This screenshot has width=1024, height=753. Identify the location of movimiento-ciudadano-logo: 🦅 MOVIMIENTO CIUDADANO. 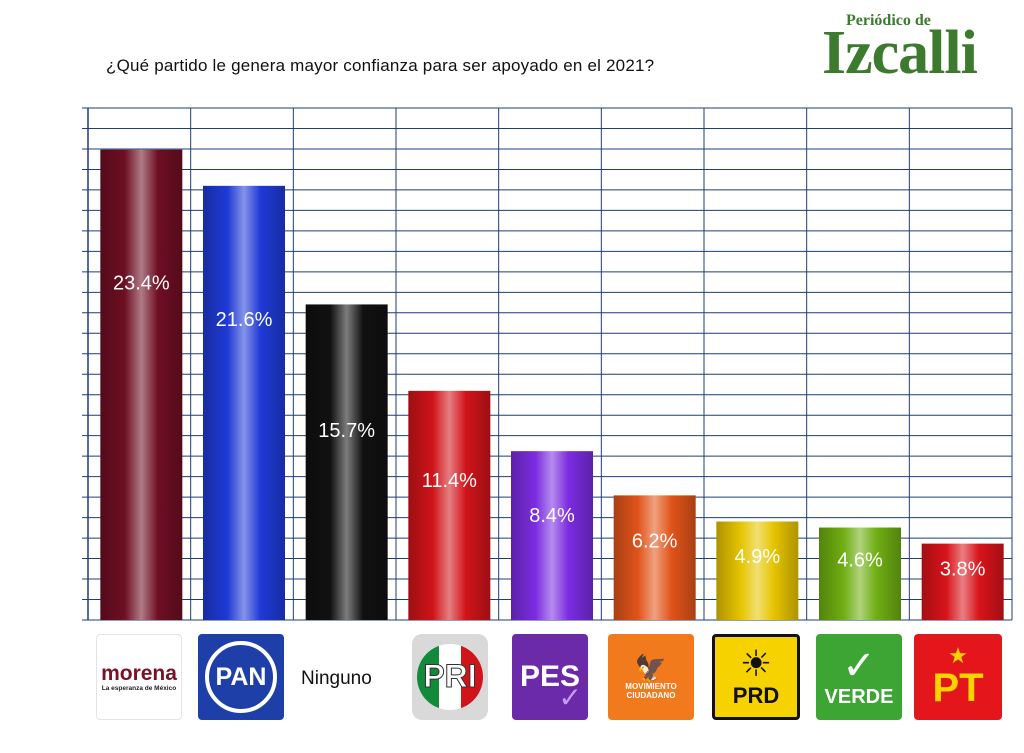
(651, 677).